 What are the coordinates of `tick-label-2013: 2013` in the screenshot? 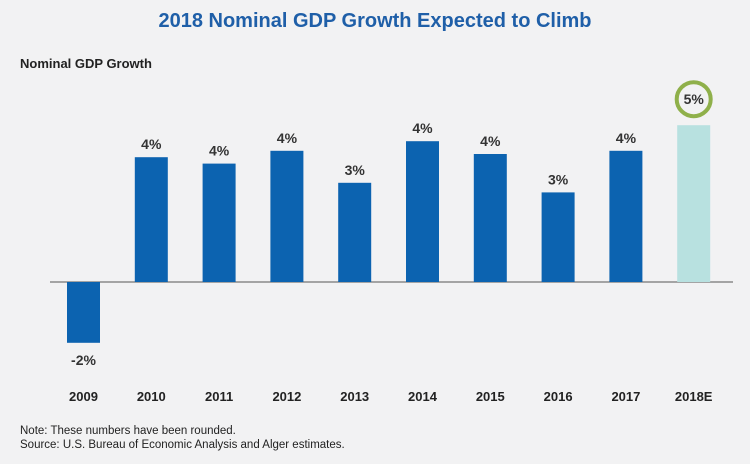 It's located at (354, 396).